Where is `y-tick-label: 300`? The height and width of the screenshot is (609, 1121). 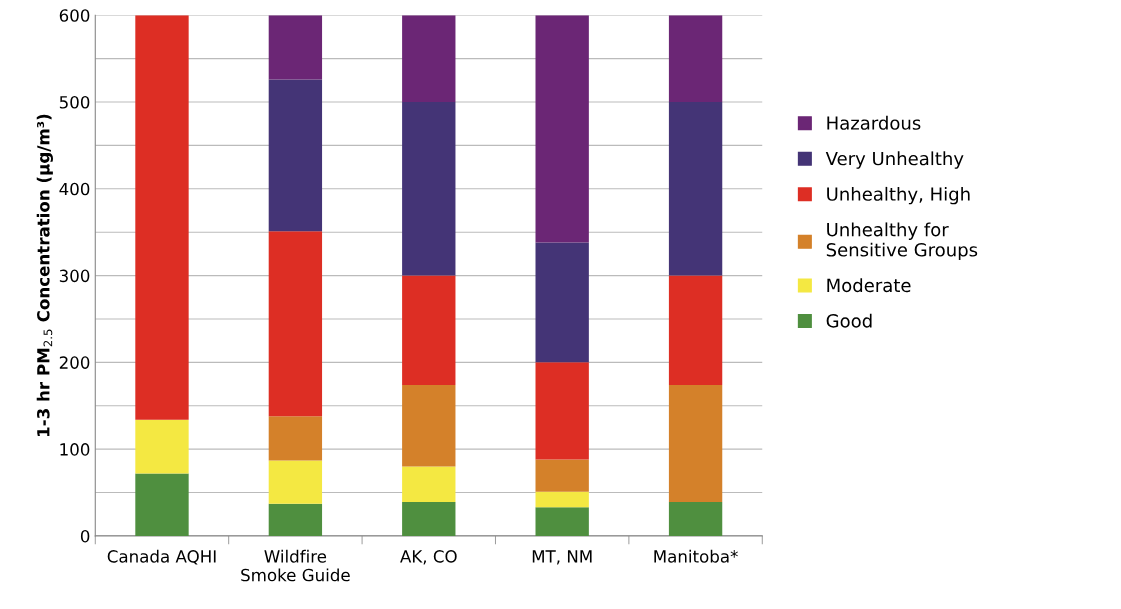
y-tick-label: 300 is located at coordinates (74, 276).